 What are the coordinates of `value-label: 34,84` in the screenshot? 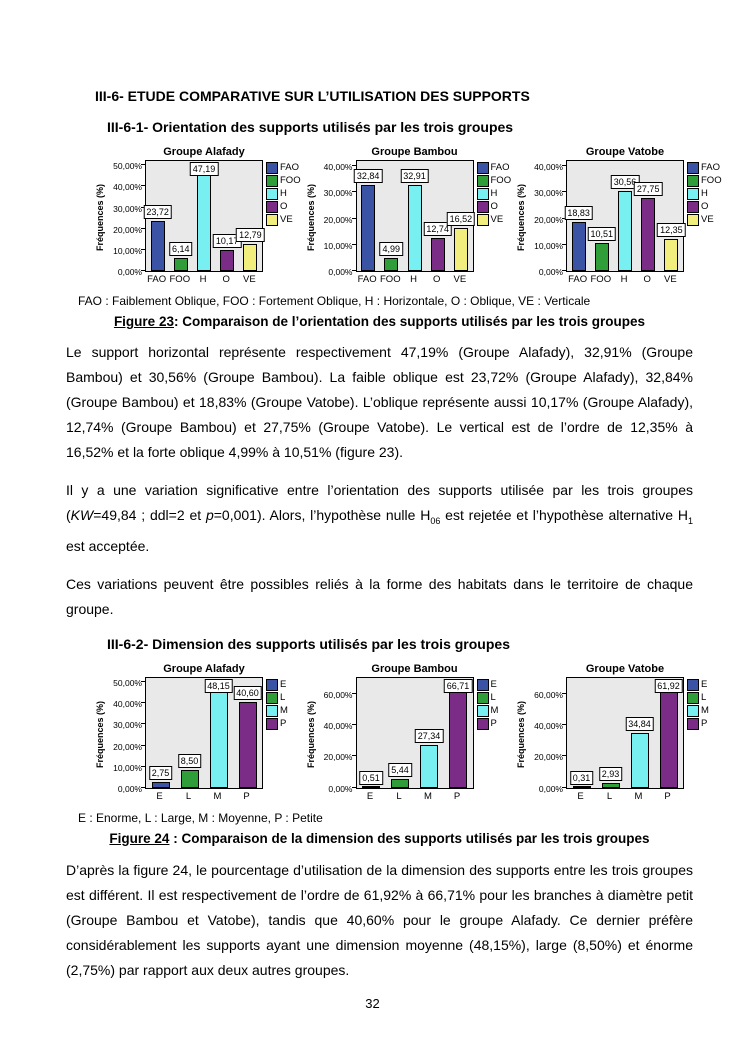 It's located at (639, 724).